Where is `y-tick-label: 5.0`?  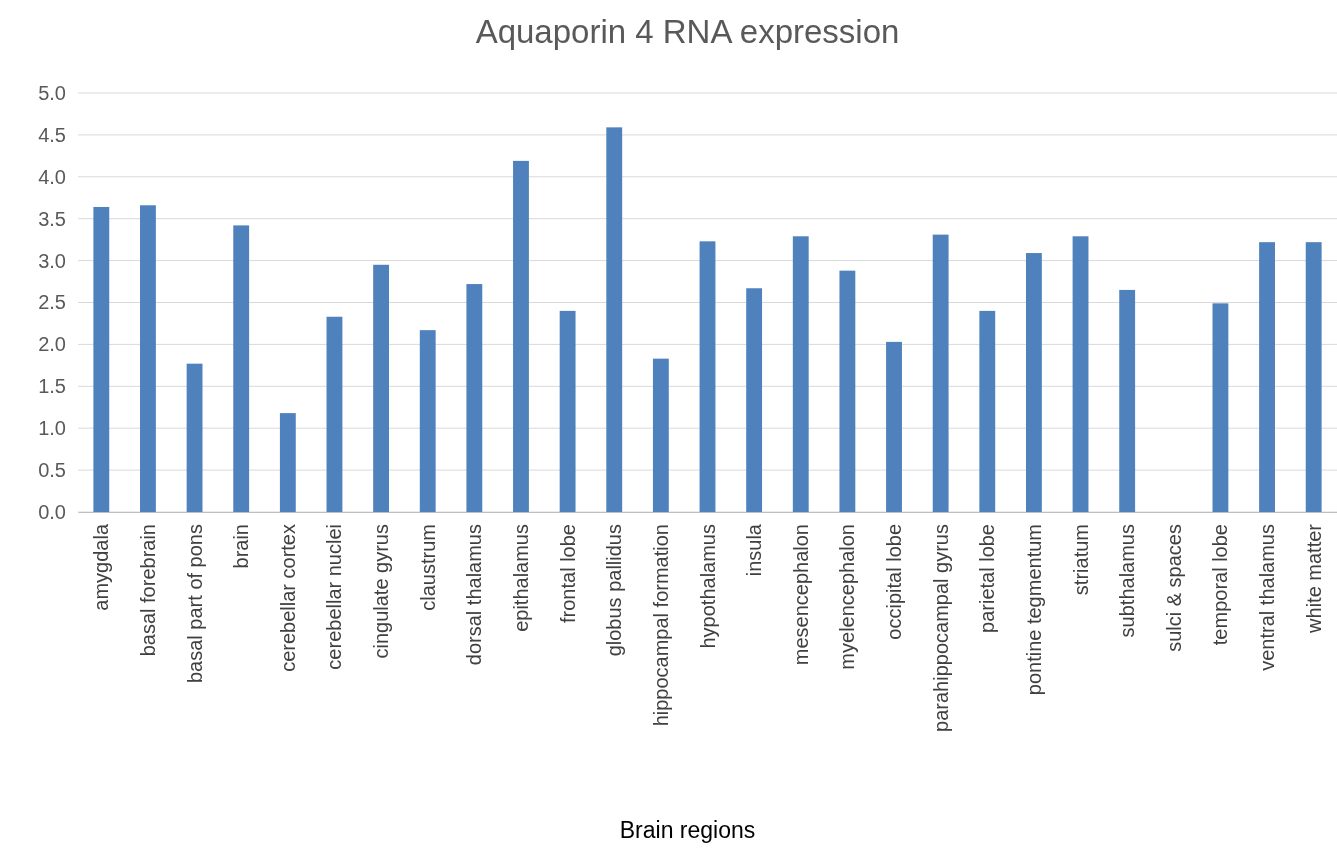 y-tick-label: 5.0 is located at coordinates (52, 92).